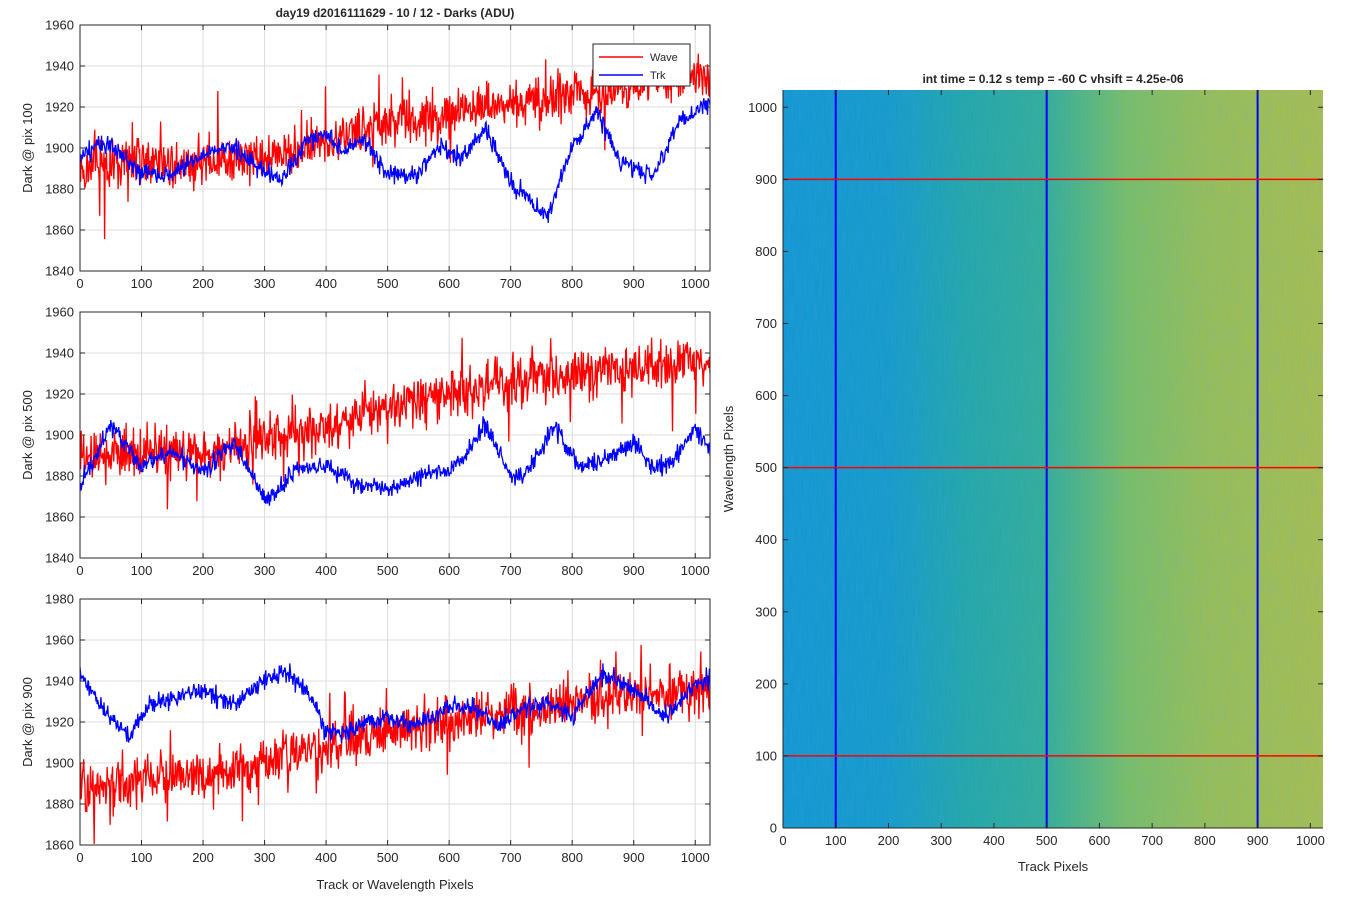 Image resolution: width=1350 pixels, height=900 pixels. Describe the element at coordinates (766, 467) in the screenshot. I see `y-tick-label: 500` at that location.